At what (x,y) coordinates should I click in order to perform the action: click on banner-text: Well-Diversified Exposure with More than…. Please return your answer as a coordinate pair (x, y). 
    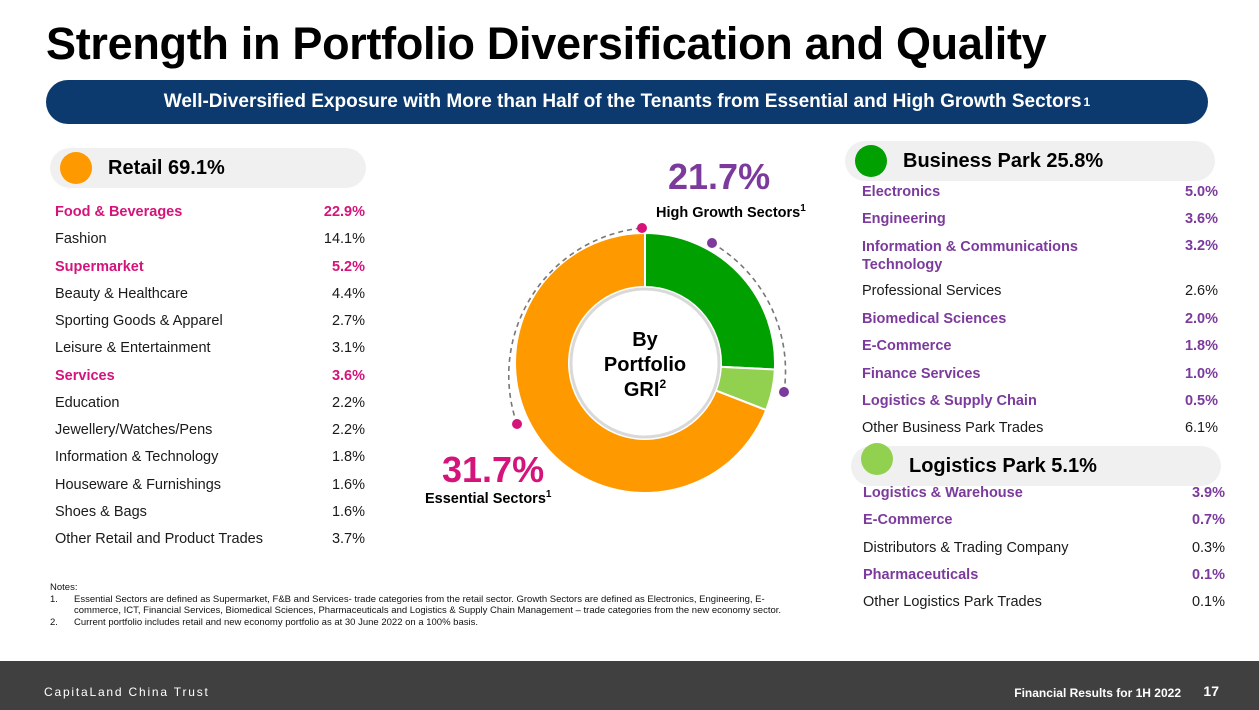
    Looking at the image, I should click on (622, 101).